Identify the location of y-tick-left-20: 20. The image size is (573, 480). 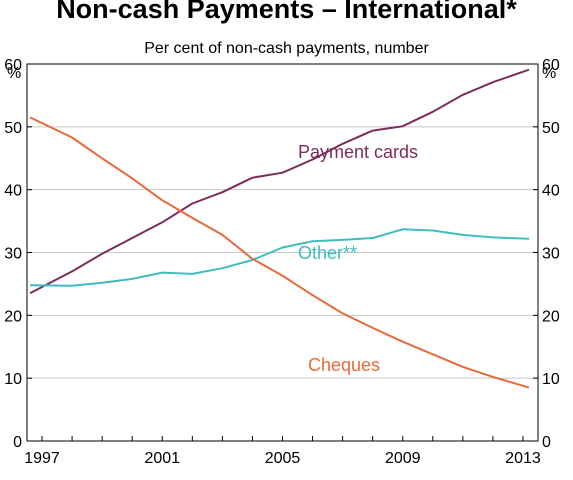
(13, 316).